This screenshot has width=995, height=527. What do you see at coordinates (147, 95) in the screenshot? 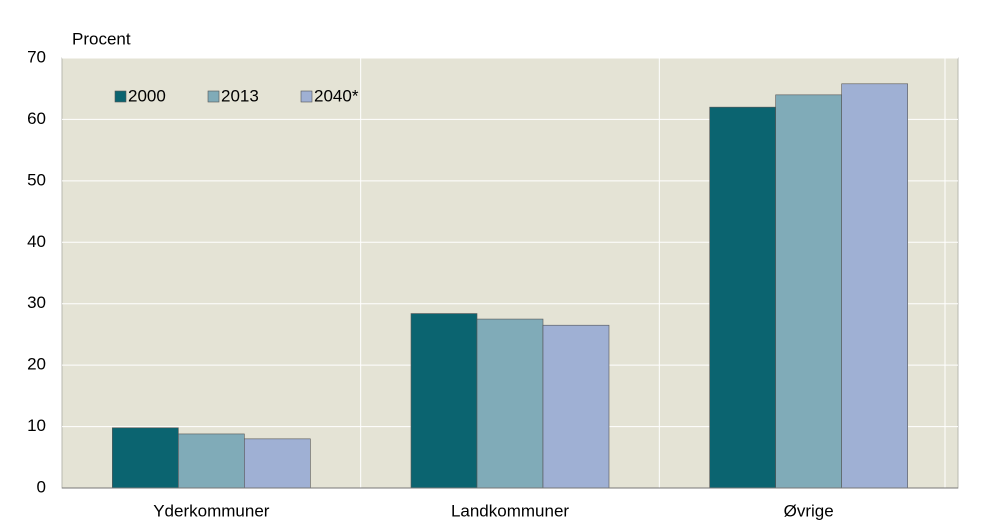
I see `legend-label: 2000` at bounding box center [147, 95].